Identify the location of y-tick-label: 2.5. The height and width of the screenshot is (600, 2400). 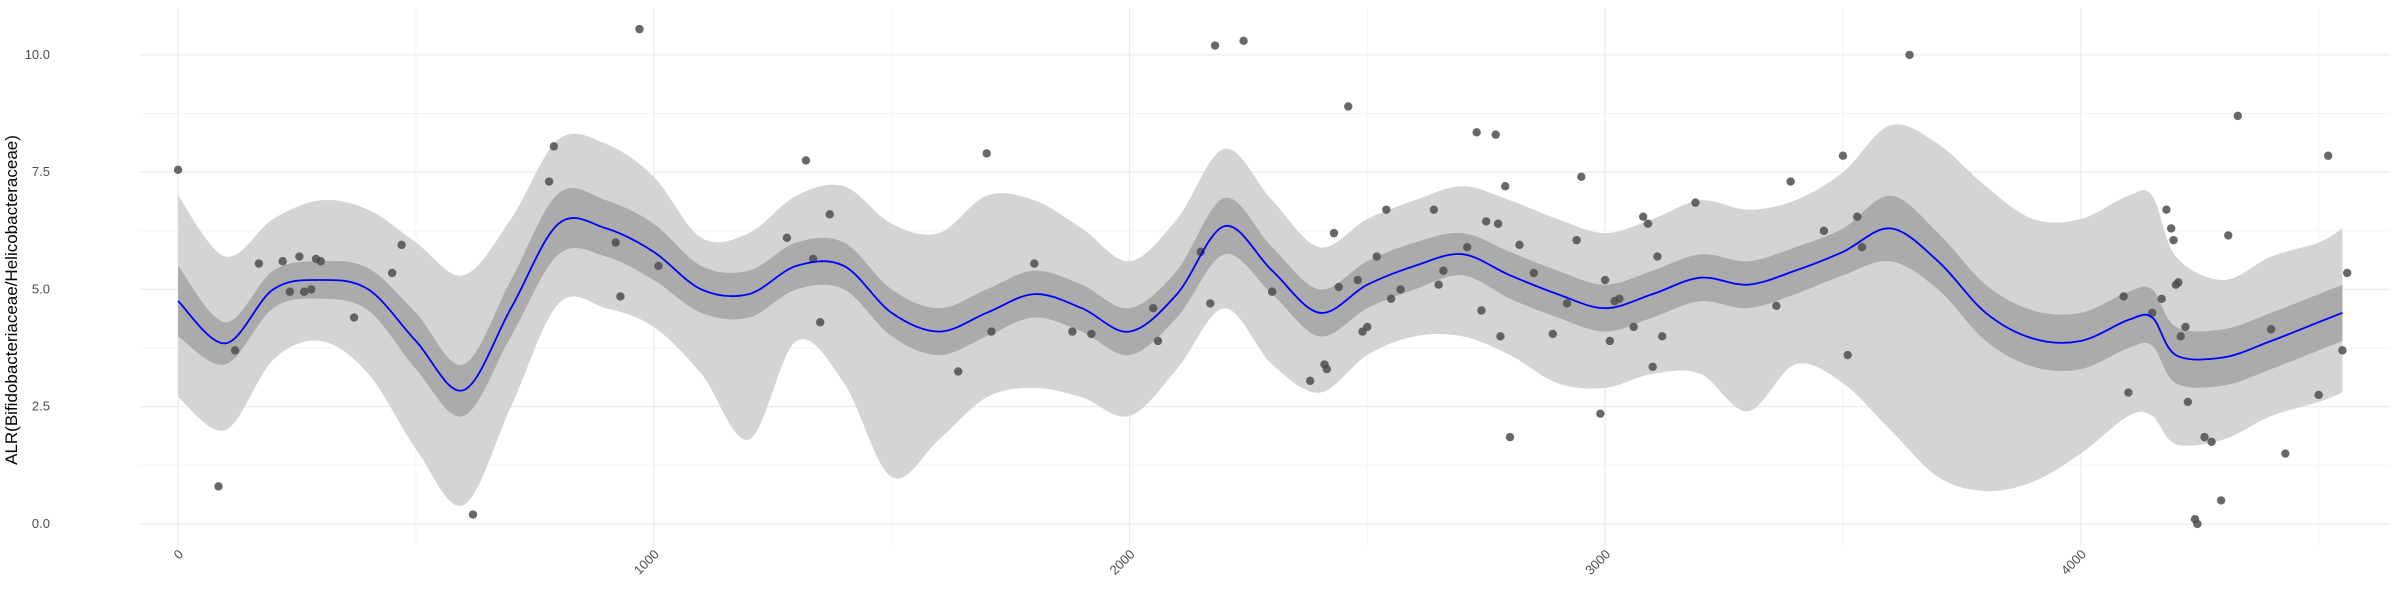
(41, 406).